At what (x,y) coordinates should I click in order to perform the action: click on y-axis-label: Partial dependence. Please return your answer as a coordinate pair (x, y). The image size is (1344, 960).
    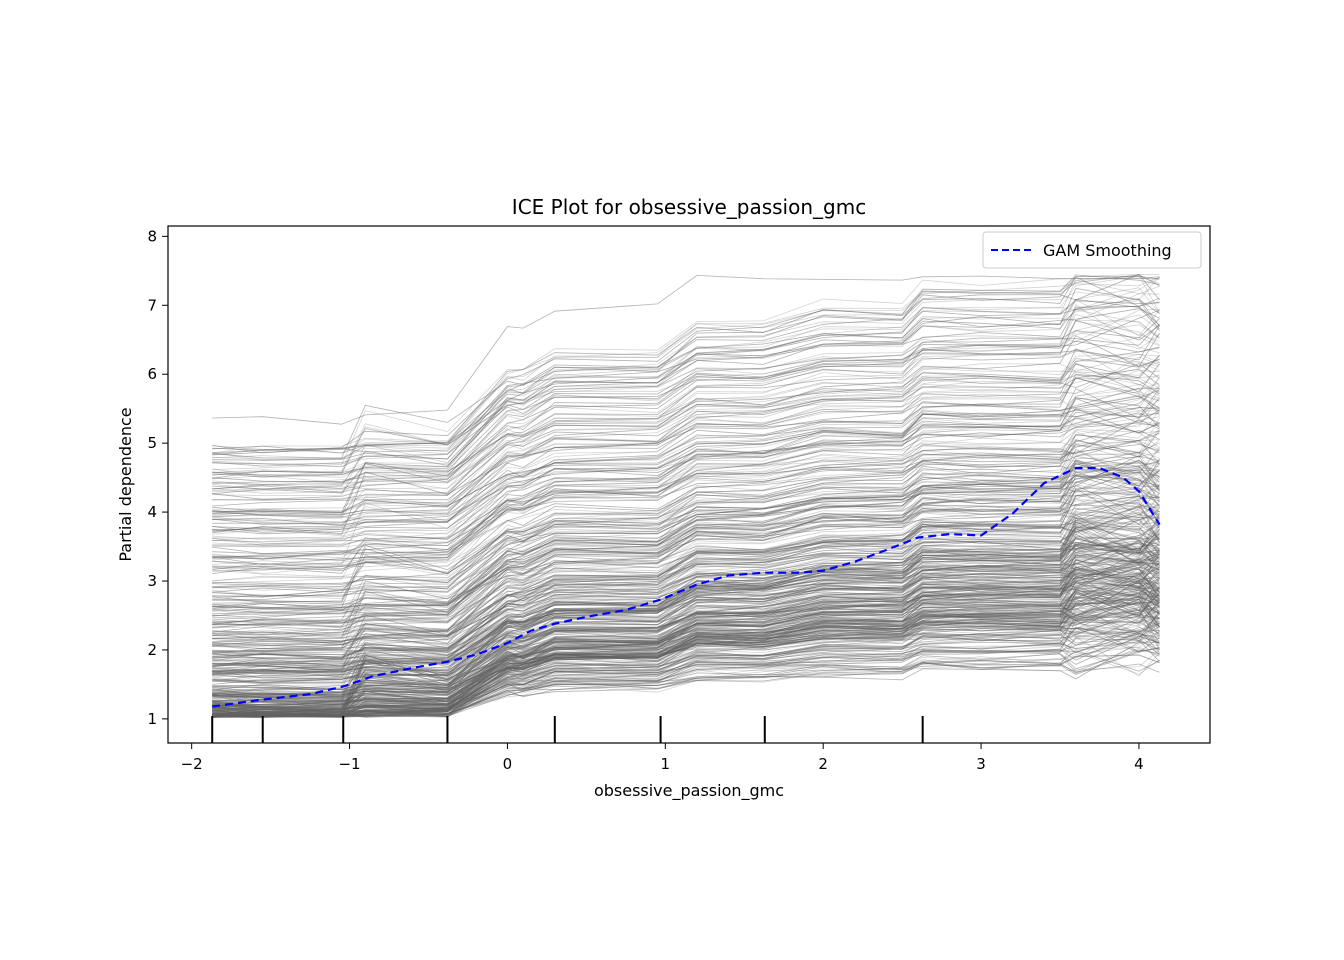
    Looking at the image, I should click on (125, 484).